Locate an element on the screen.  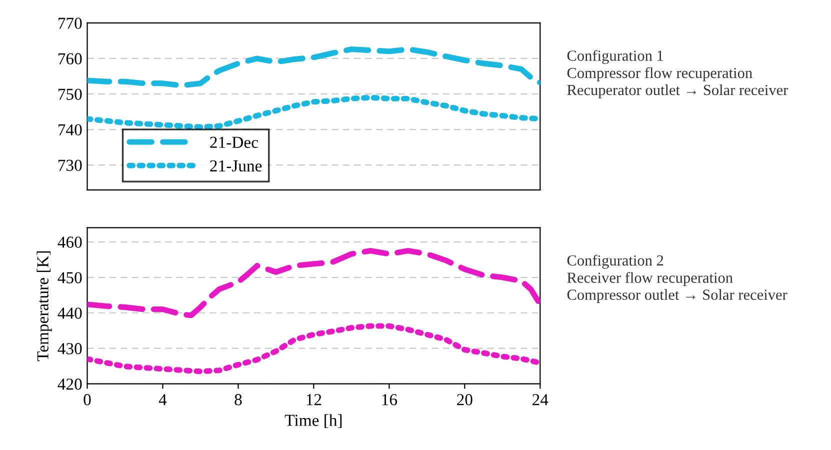
x-tick-label: 8 is located at coordinates (238, 400).